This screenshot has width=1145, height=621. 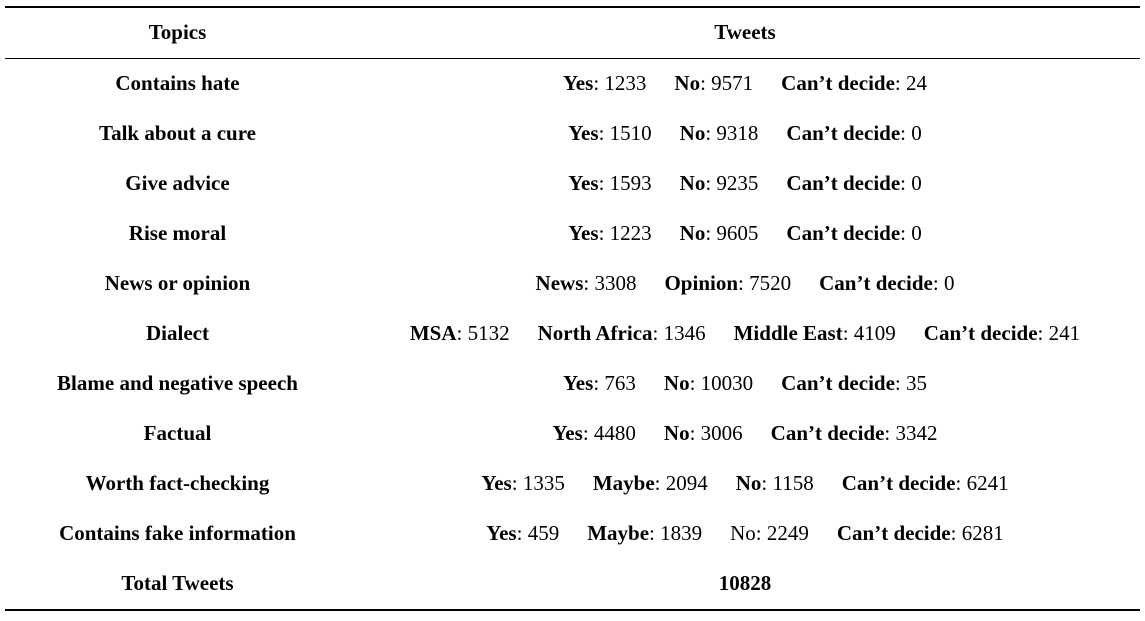 I want to click on tweets-cell: Yes: 1233 No: 9571 Can’t decide: 24, so click(x=745, y=84).